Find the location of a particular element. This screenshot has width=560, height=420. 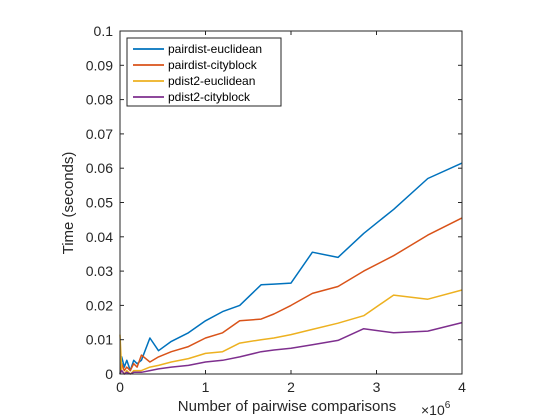

y-tick-label: 0.05 is located at coordinates (99, 203).